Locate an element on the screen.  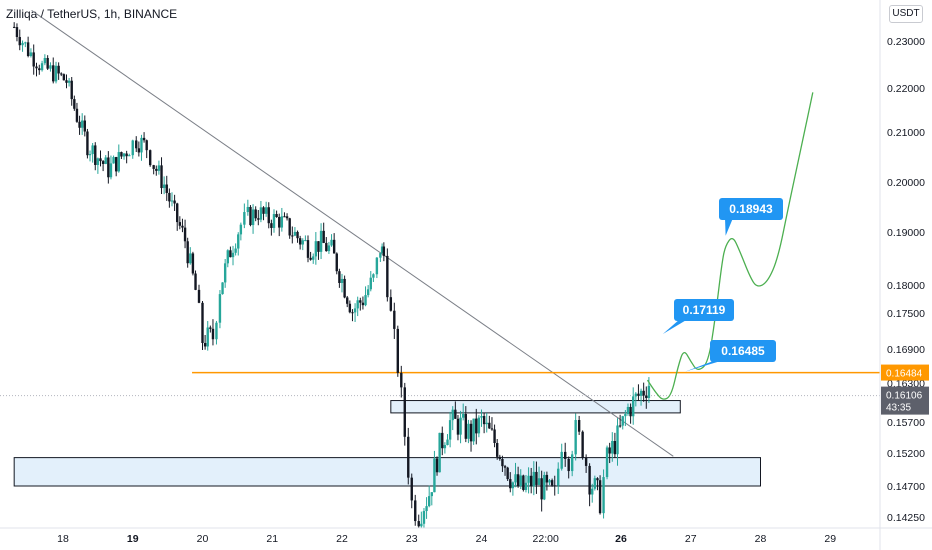
callout-box is located at coordinates (743, 351).